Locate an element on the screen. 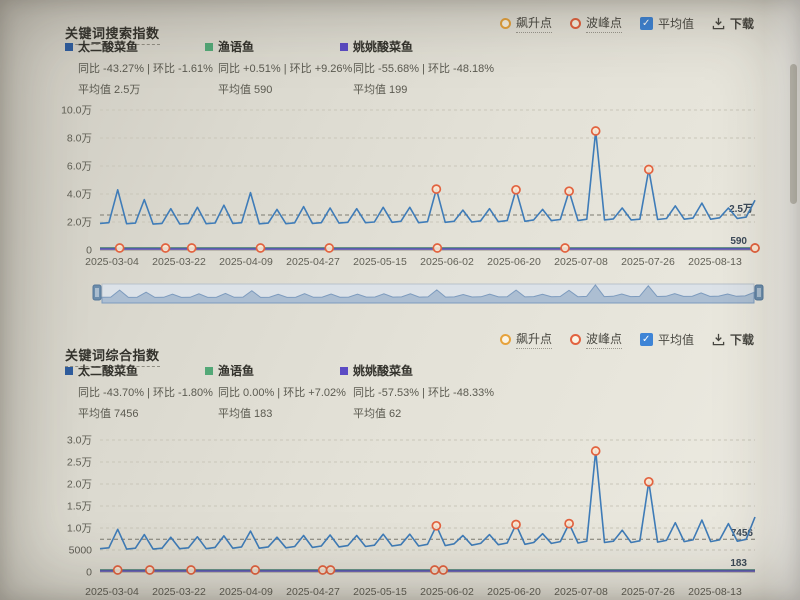 This screenshot has width=800, height=600. legend-average: 平均值 62 is located at coordinates (377, 414).